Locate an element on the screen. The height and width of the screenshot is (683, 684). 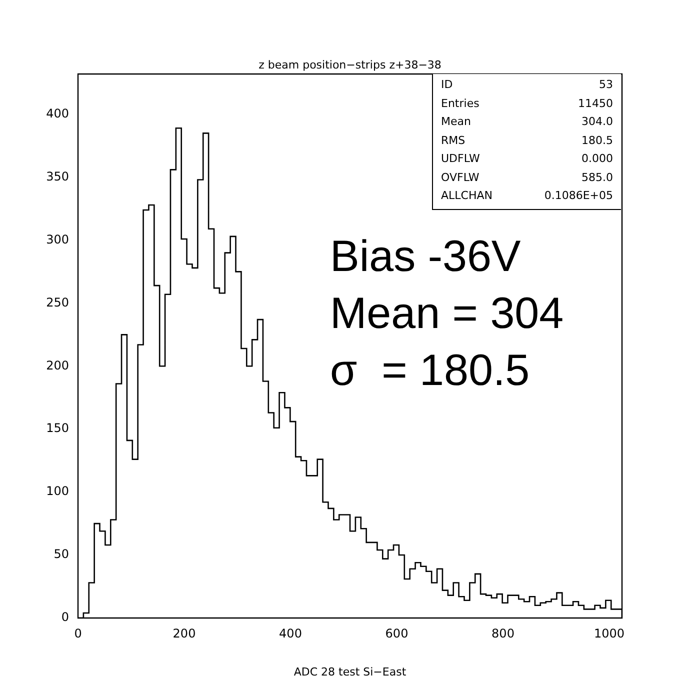
text: UDFLW 0.000 is located at coordinates (527, 158).